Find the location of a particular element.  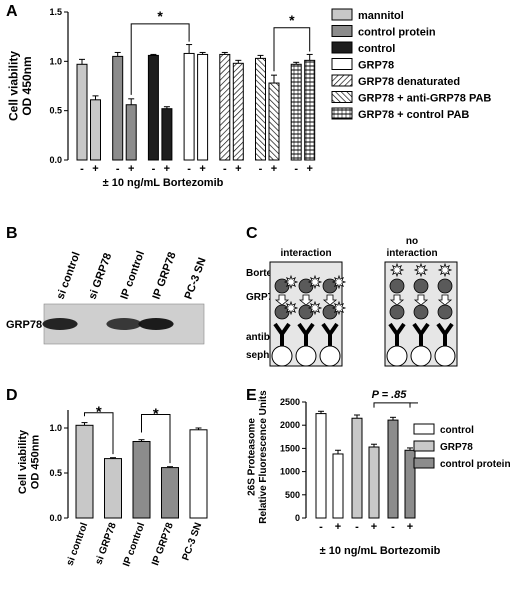

chart-a-y-tick-label: 1.5 is located at coordinates (55, 12).